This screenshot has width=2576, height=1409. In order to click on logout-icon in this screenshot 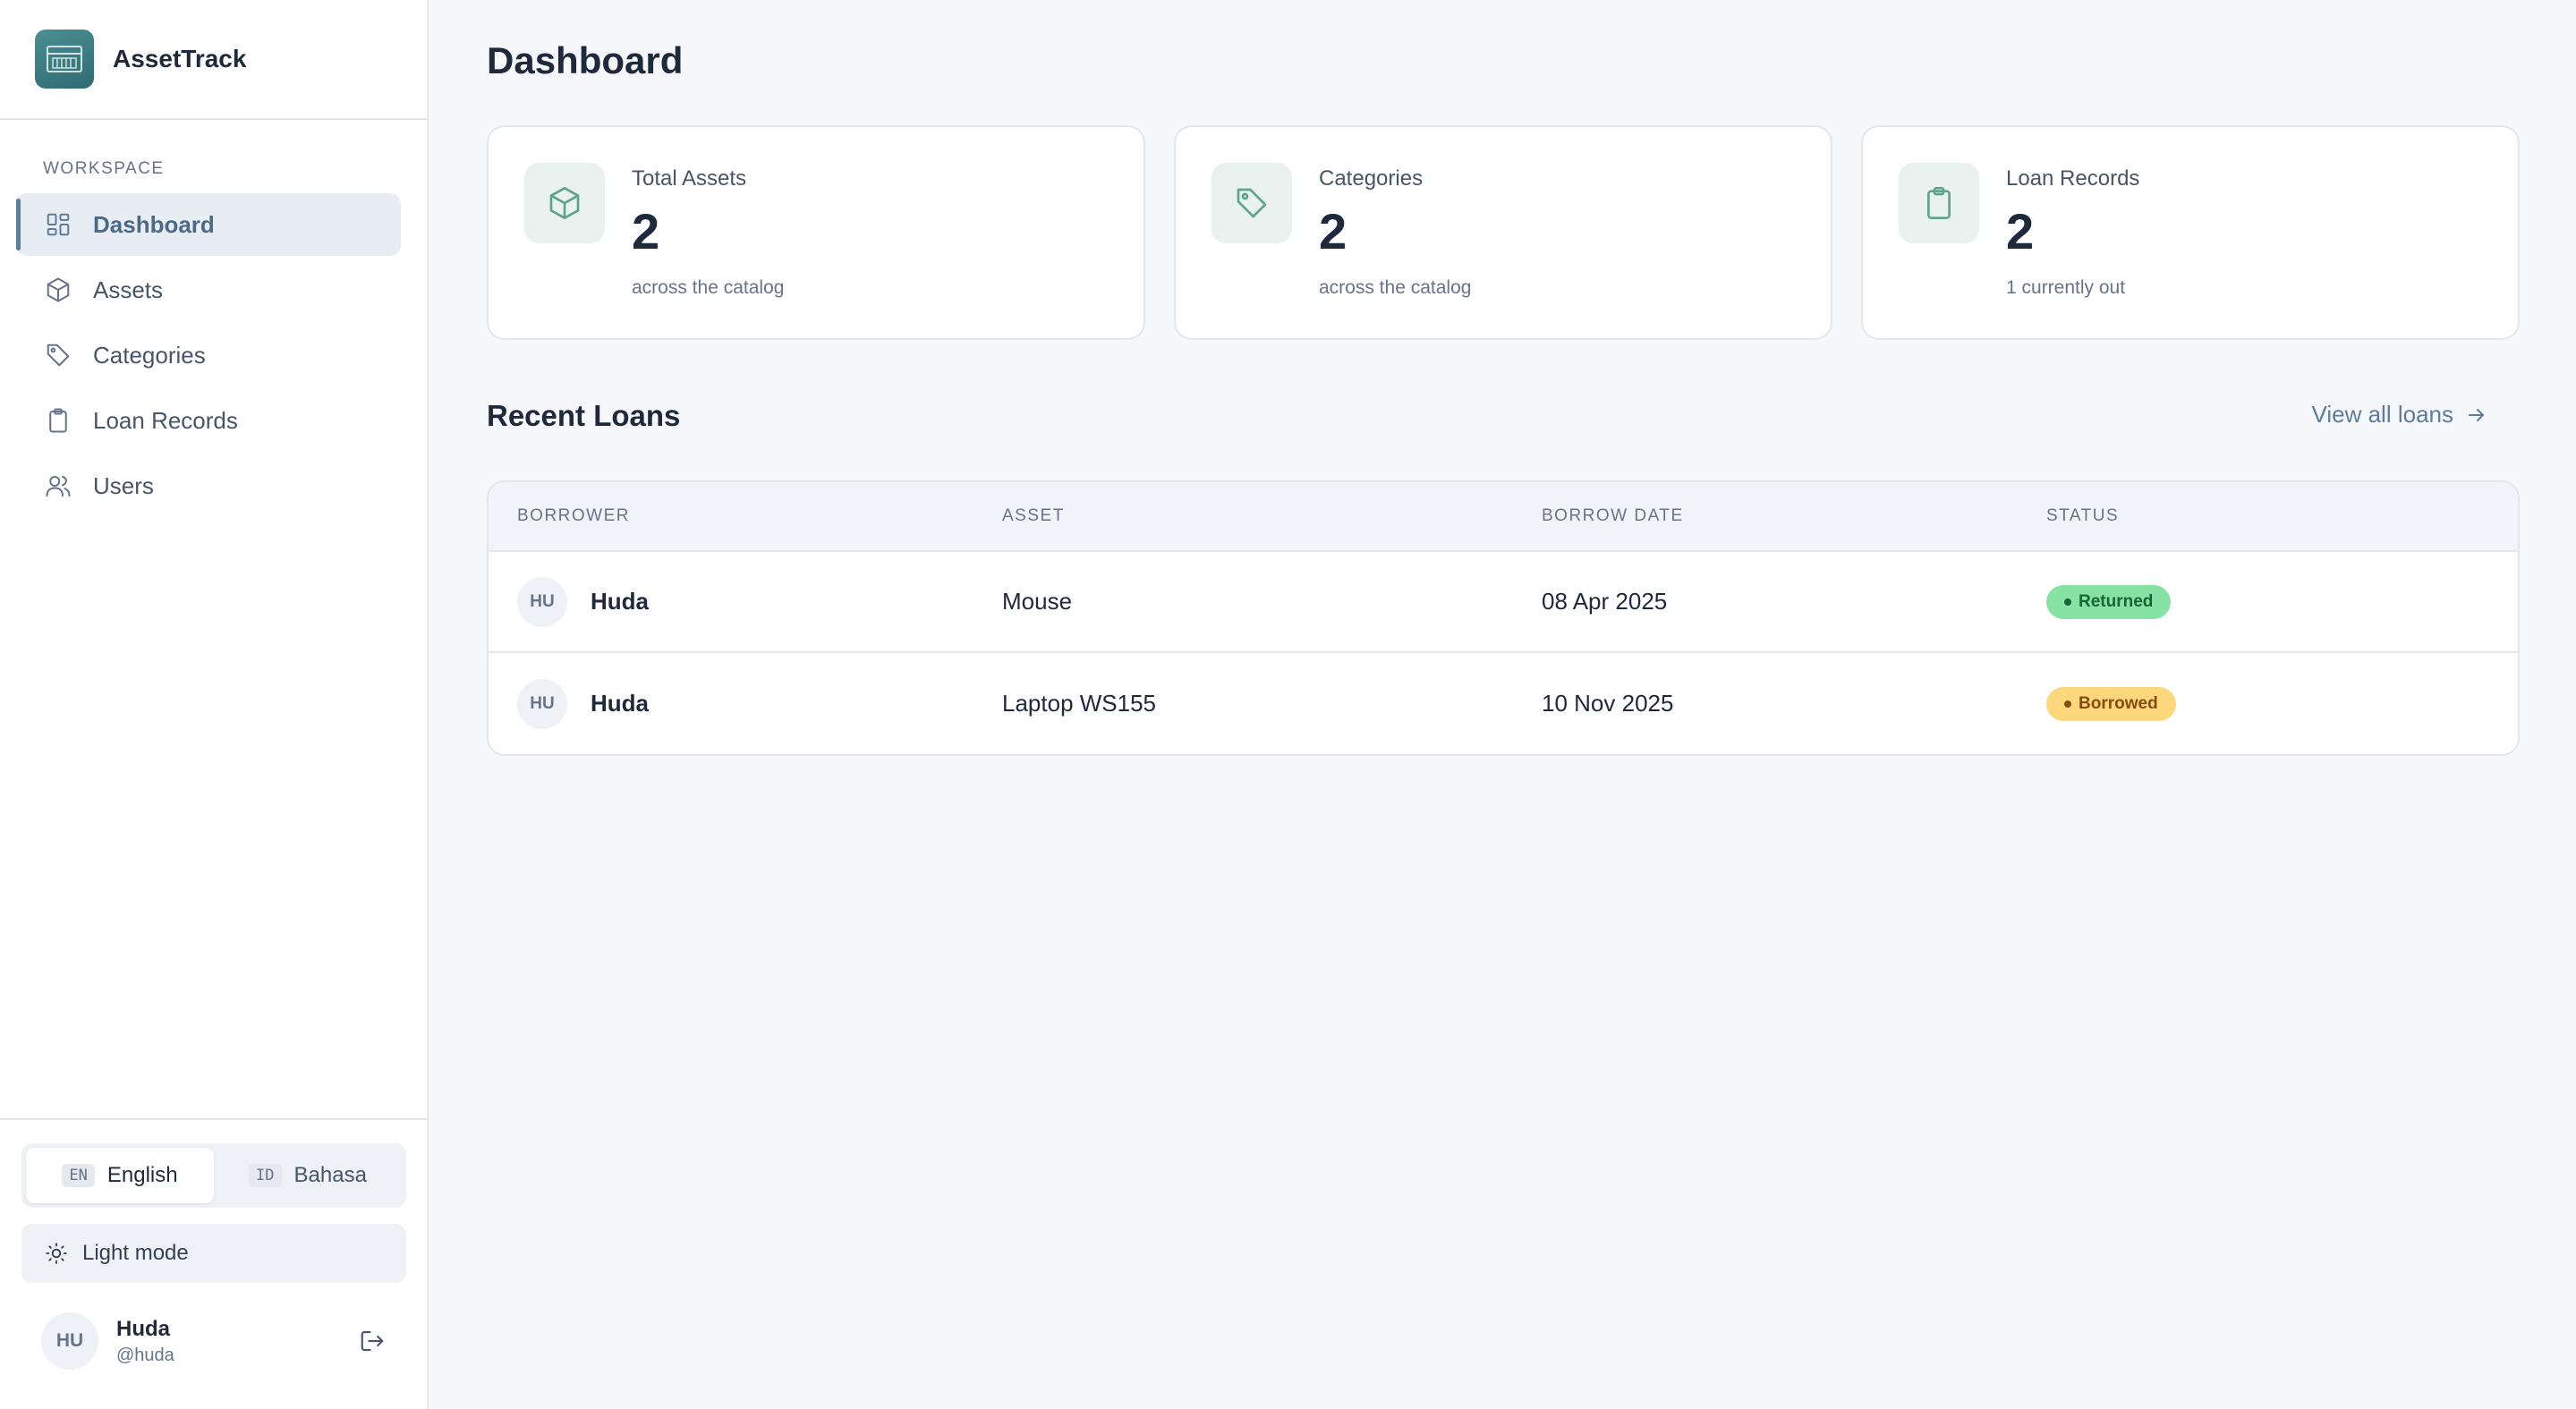, I will do `click(372, 1341)`.